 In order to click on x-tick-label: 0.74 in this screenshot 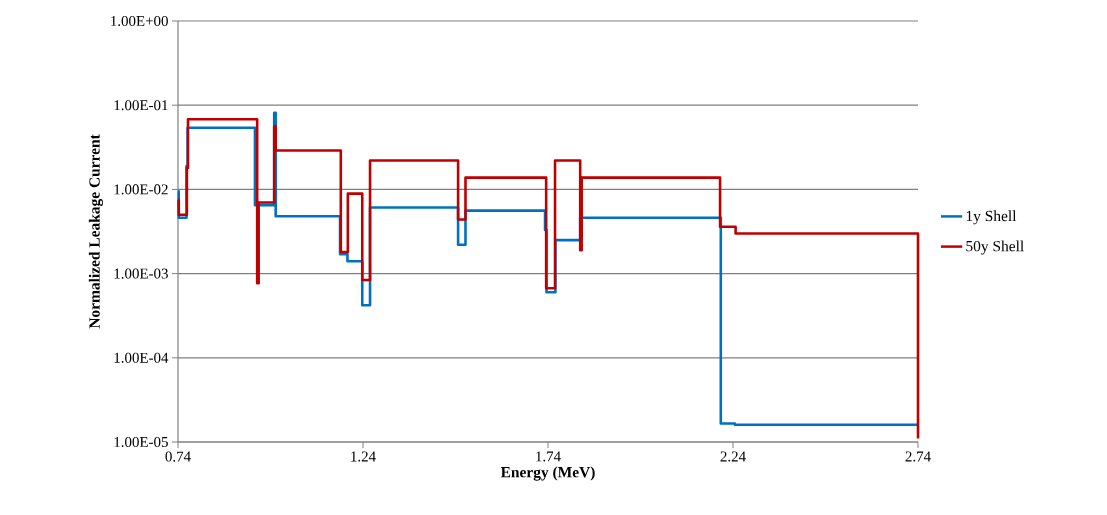, I will do `click(178, 456)`.